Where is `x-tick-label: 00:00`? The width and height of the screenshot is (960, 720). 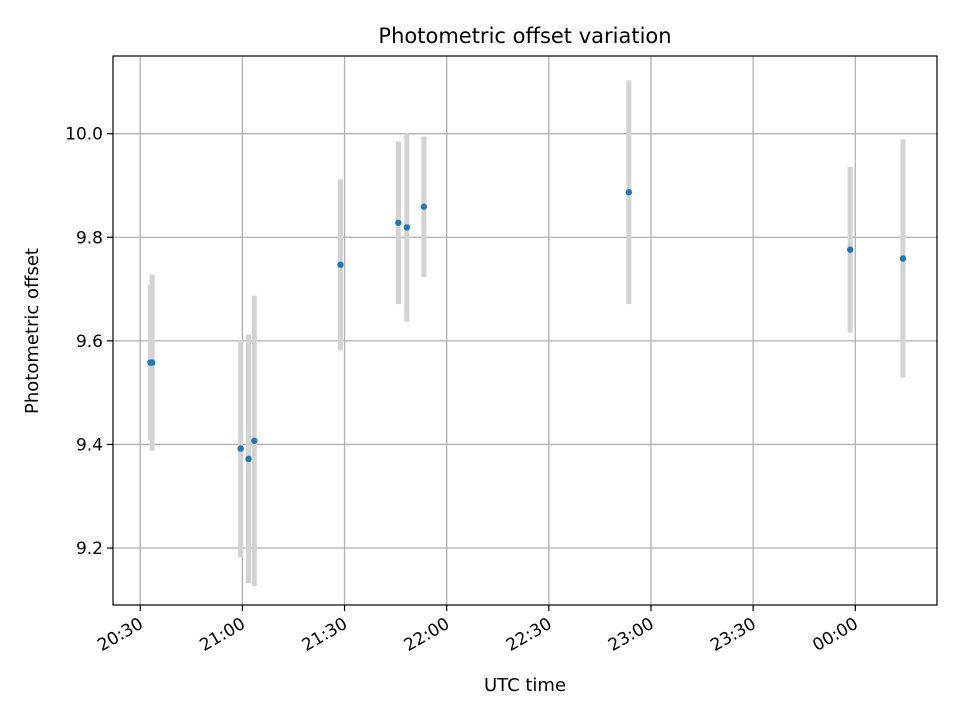
x-tick-label: 00:00 is located at coordinates (835, 635).